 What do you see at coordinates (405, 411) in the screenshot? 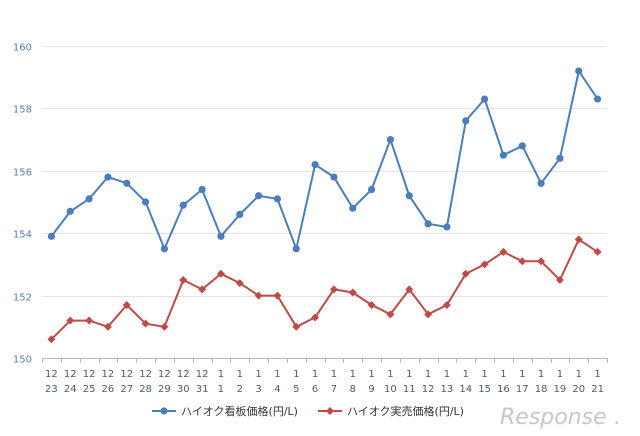
I see `legend-label-actual: ハイオク実売価格(円/L)` at bounding box center [405, 411].